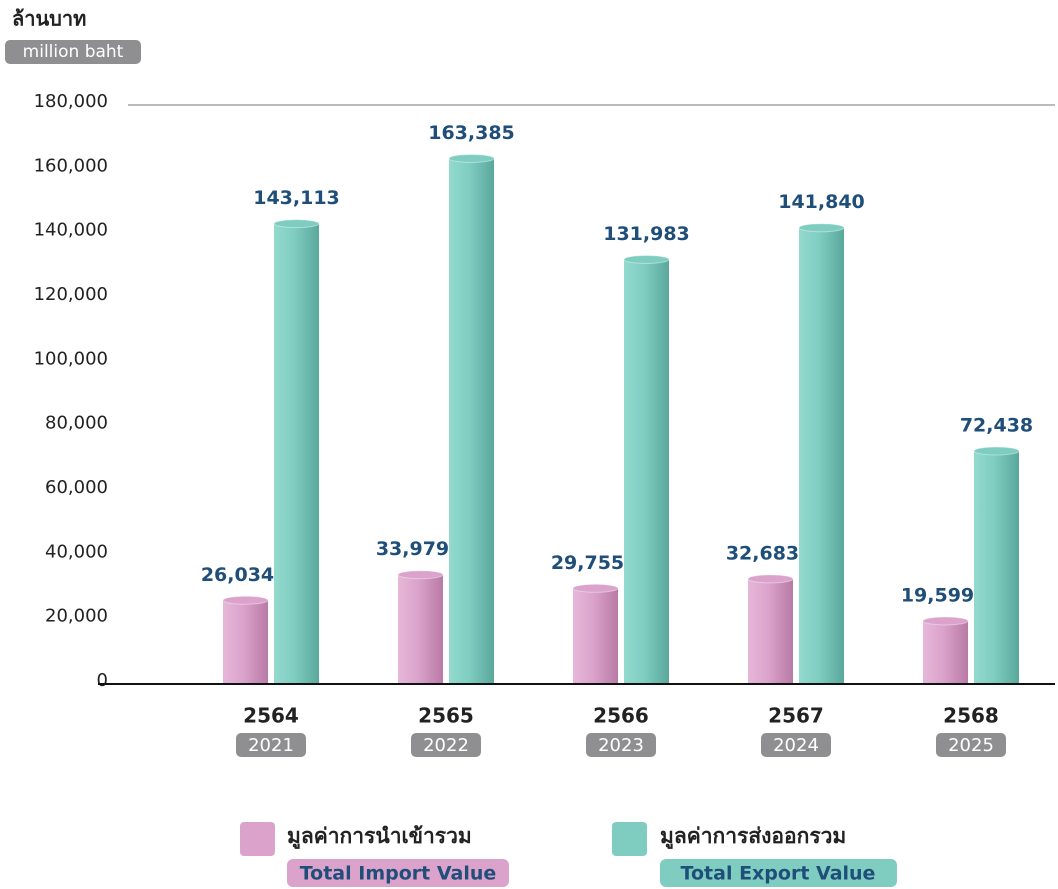 The height and width of the screenshot is (889, 1058). Describe the element at coordinates (971, 716) in the screenshot. I see `x-tick-label: 2568` at that location.